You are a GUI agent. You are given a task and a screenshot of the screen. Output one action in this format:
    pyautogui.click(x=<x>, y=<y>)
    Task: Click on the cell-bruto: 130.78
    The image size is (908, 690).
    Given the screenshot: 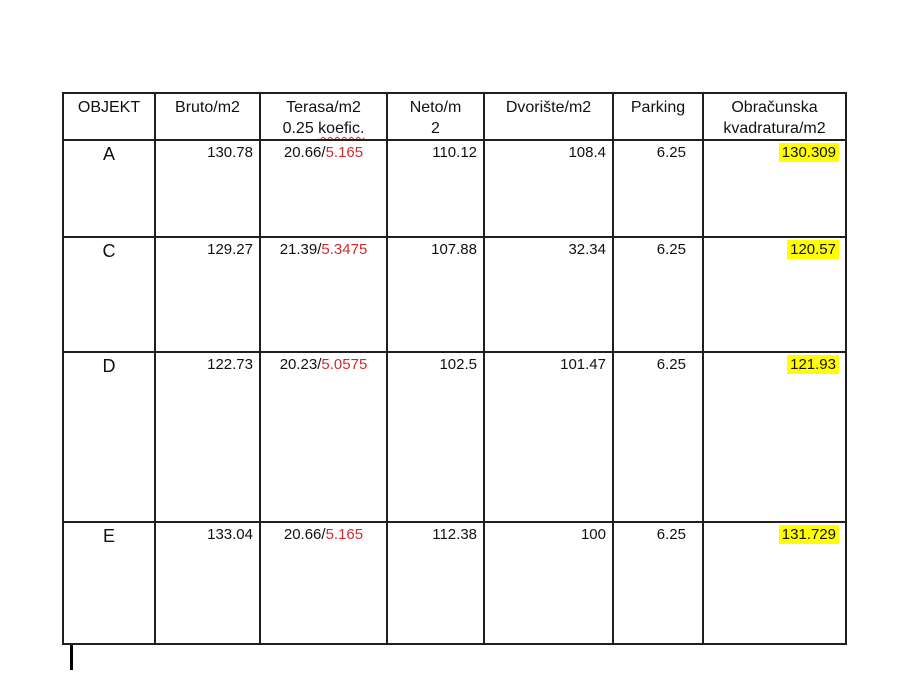 What is the action you would take?
    pyautogui.click(x=207, y=188)
    